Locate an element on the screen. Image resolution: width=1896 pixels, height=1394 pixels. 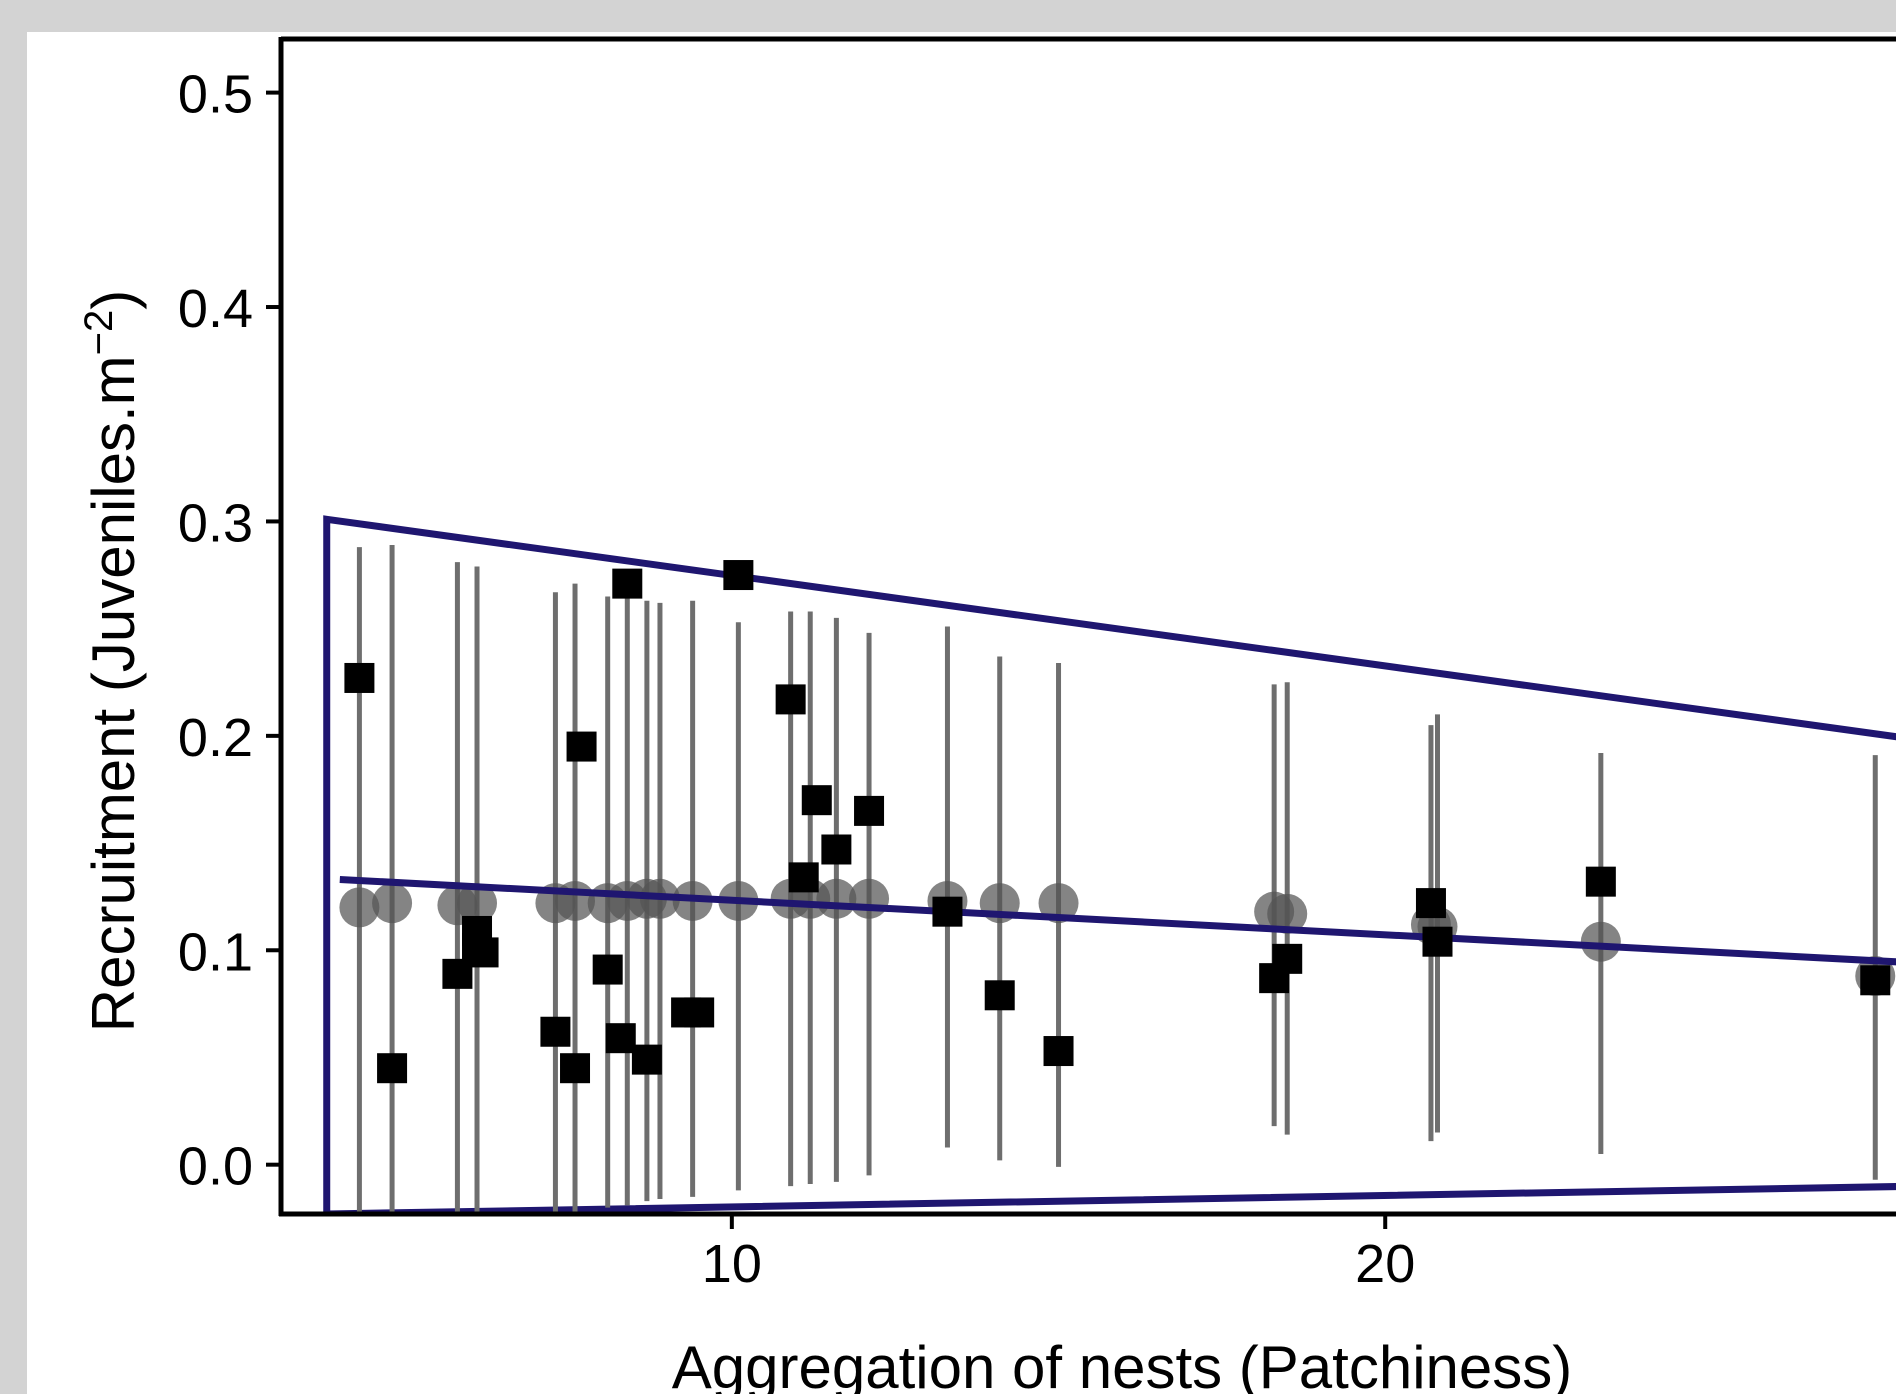
y-axis-label-close: ) is located at coordinates (113, 300).